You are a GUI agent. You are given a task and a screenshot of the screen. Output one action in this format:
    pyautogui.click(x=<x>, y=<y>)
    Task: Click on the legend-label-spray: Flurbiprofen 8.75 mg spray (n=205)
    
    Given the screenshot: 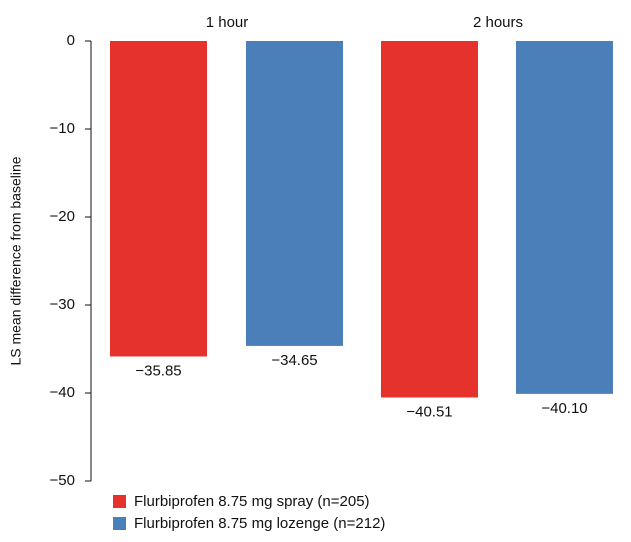 What is the action you would take?
    pyautogui.click(x=252, y=501)
    